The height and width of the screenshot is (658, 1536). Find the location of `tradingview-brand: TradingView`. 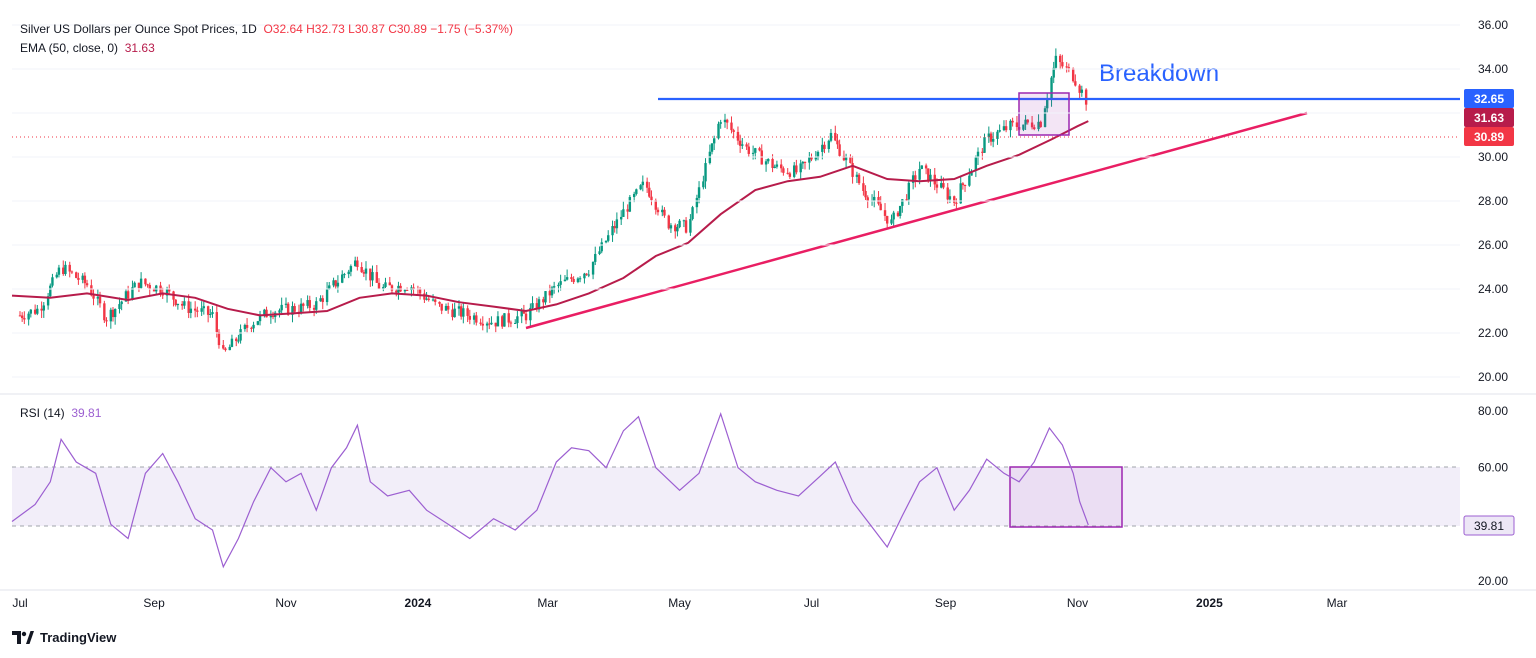

tradingview-brand: TradingView is located at coordinates (78, 637).